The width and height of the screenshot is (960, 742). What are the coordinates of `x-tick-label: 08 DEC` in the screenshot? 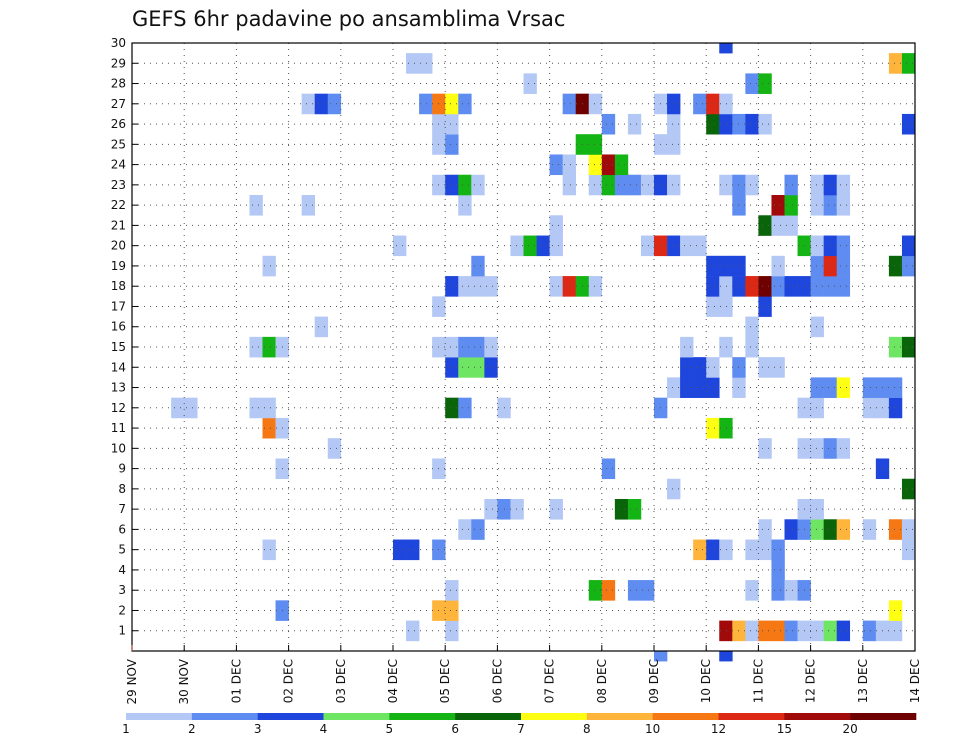 It's located at (602, 681).